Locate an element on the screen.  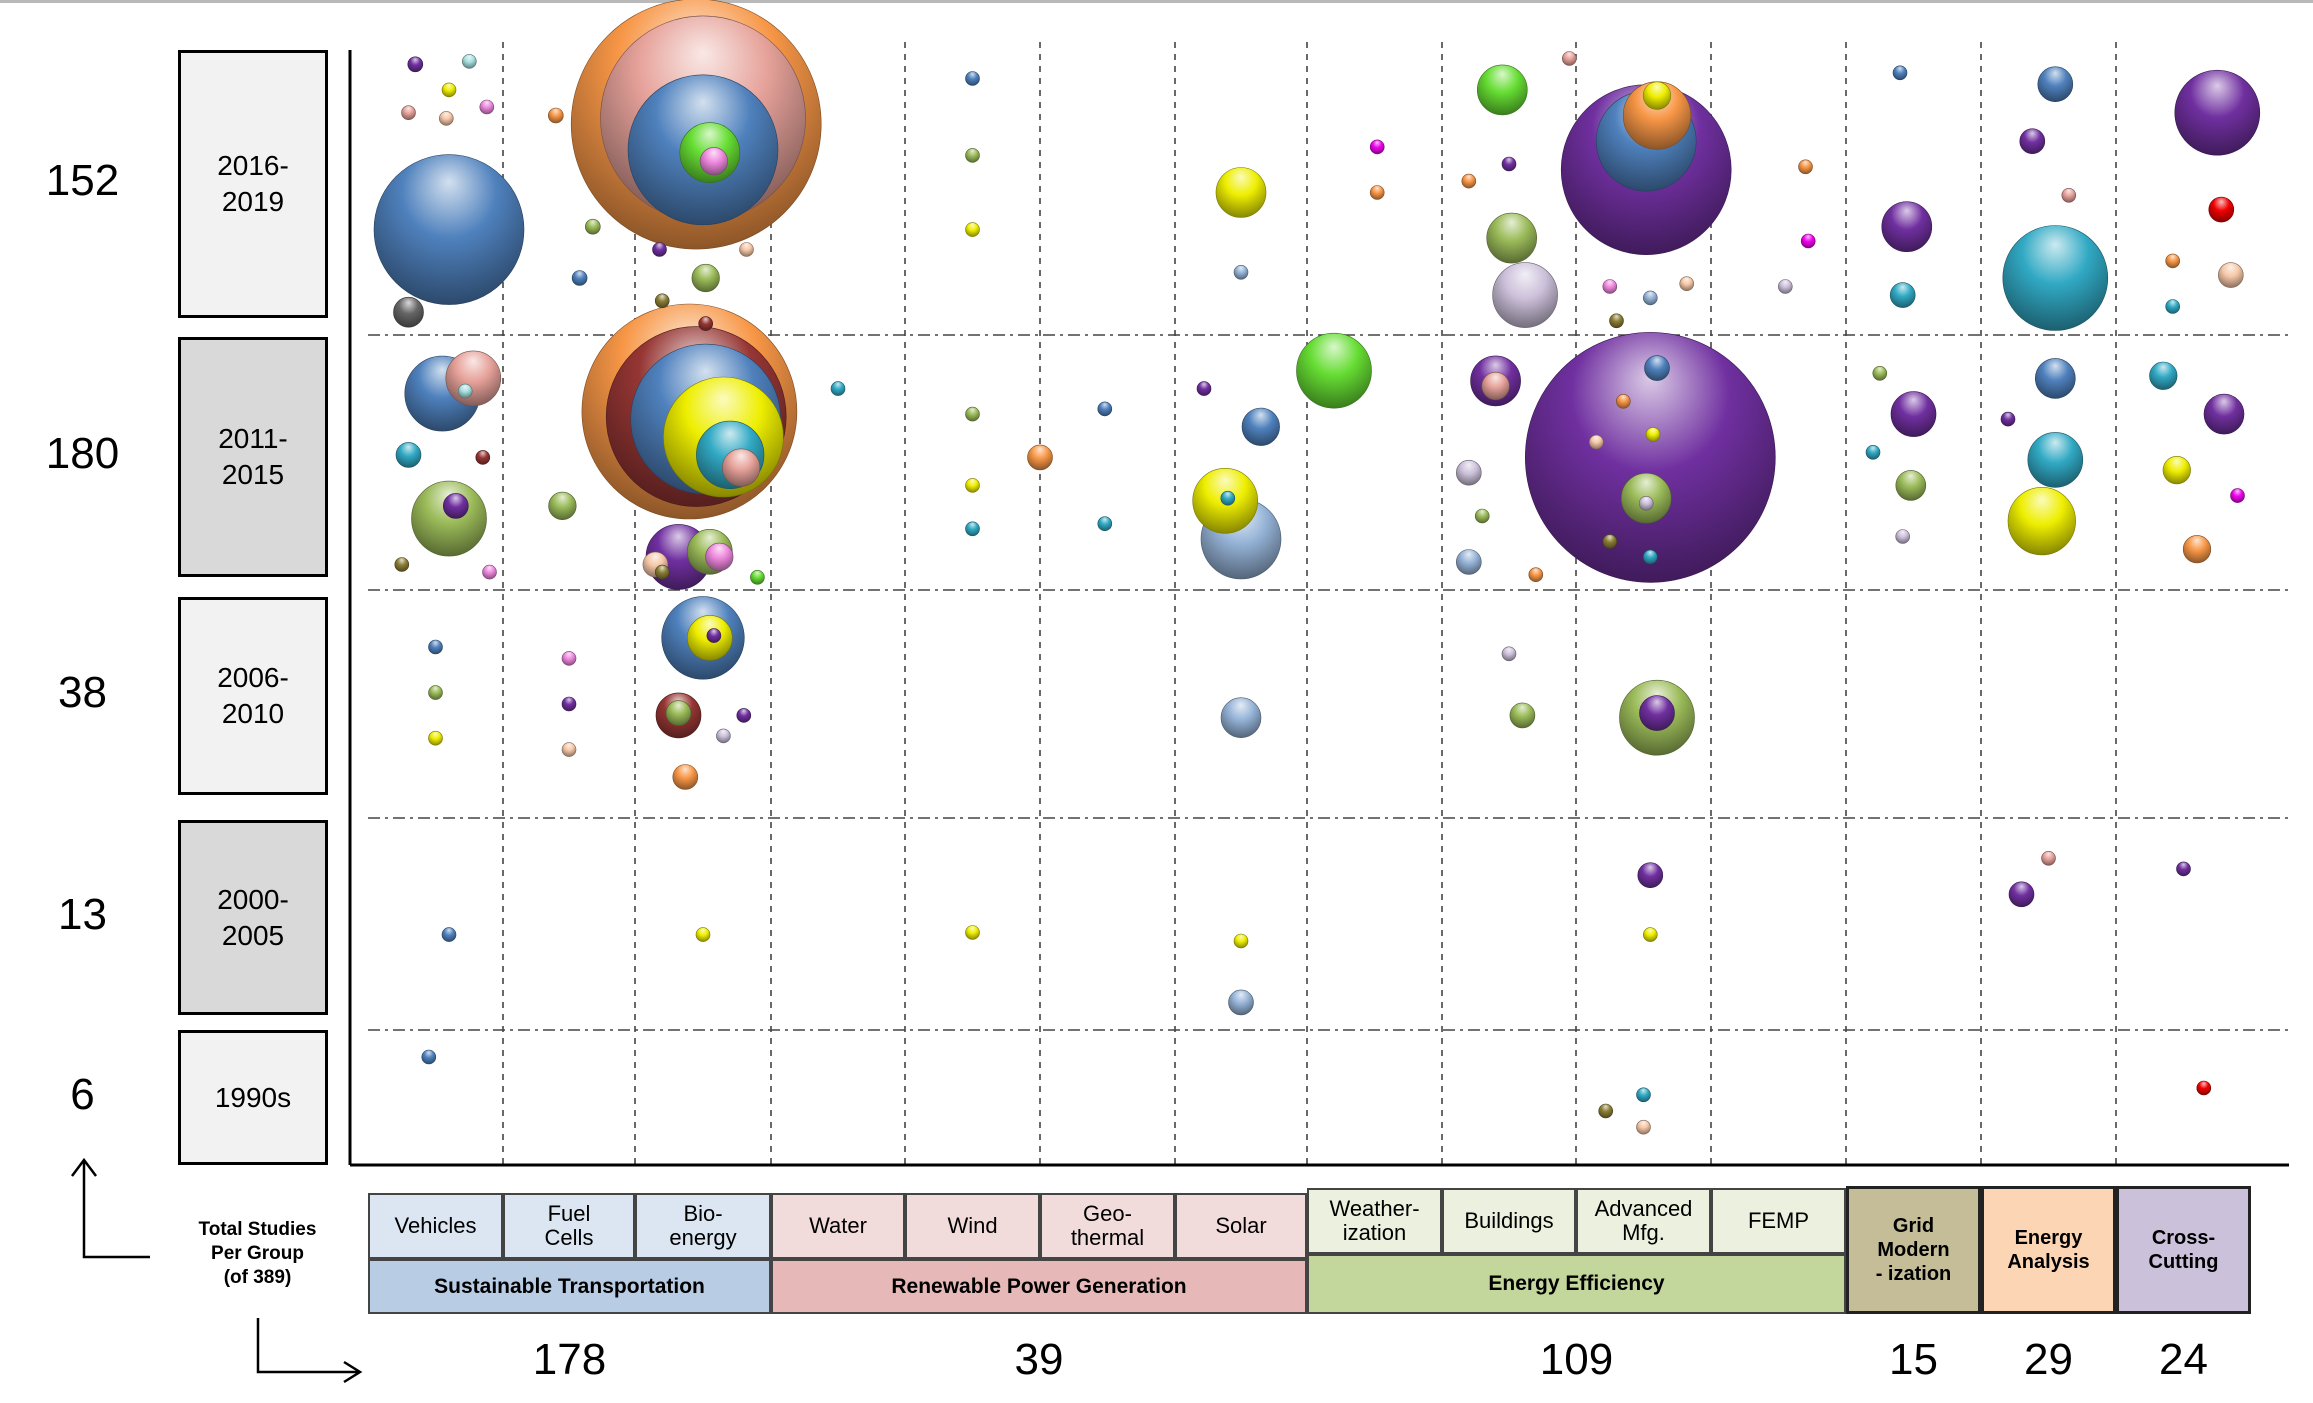
category-label: Geo- thermal is located at coordinates (1107, 1226).